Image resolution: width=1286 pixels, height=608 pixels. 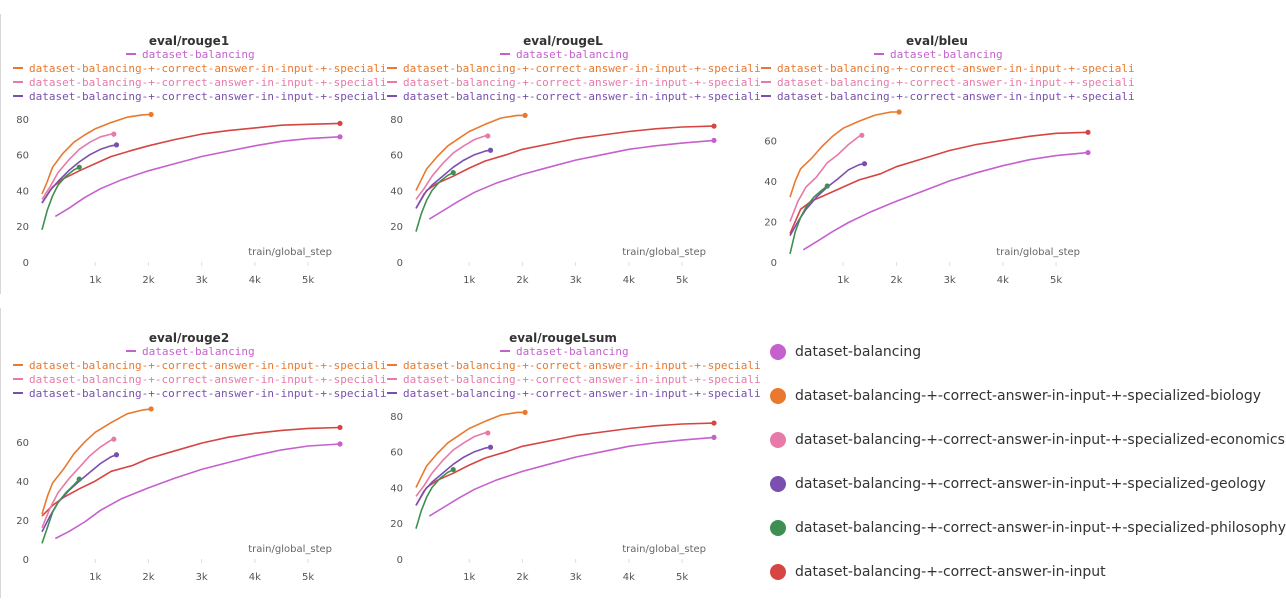 What do you see at coordinates (22, 156) in the screenshot?
I see `y-tick-label: 60` at bounding box center [22, 156].